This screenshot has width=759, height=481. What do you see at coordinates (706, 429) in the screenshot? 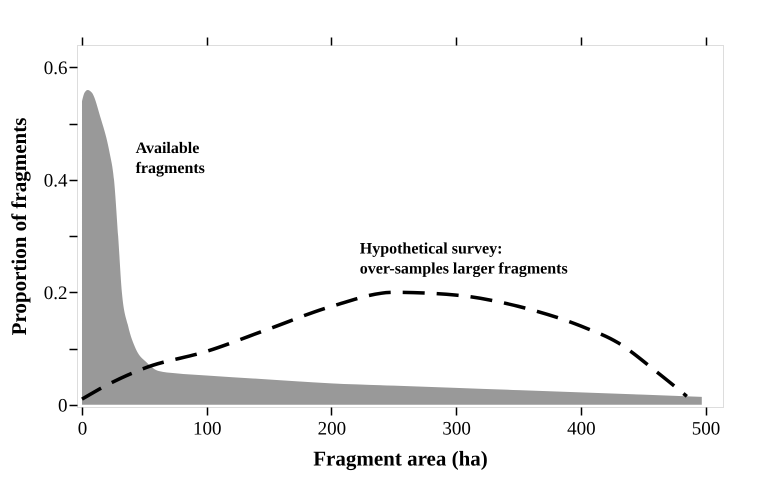
I see `x-tick-label: 500` at bounding box center [706, 429].